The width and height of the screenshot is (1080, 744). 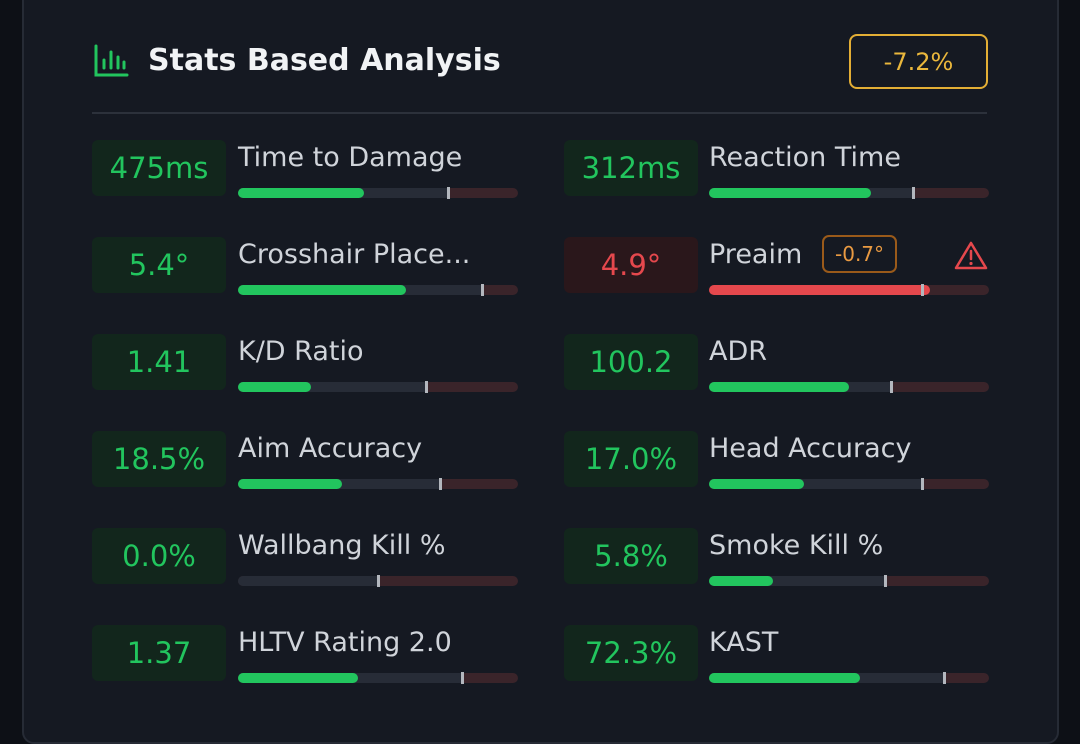 What do you see at coordinates (350, 157) in the screenshot?
I see `stat-label: Time to Damage` at bounding box center [350, 157].